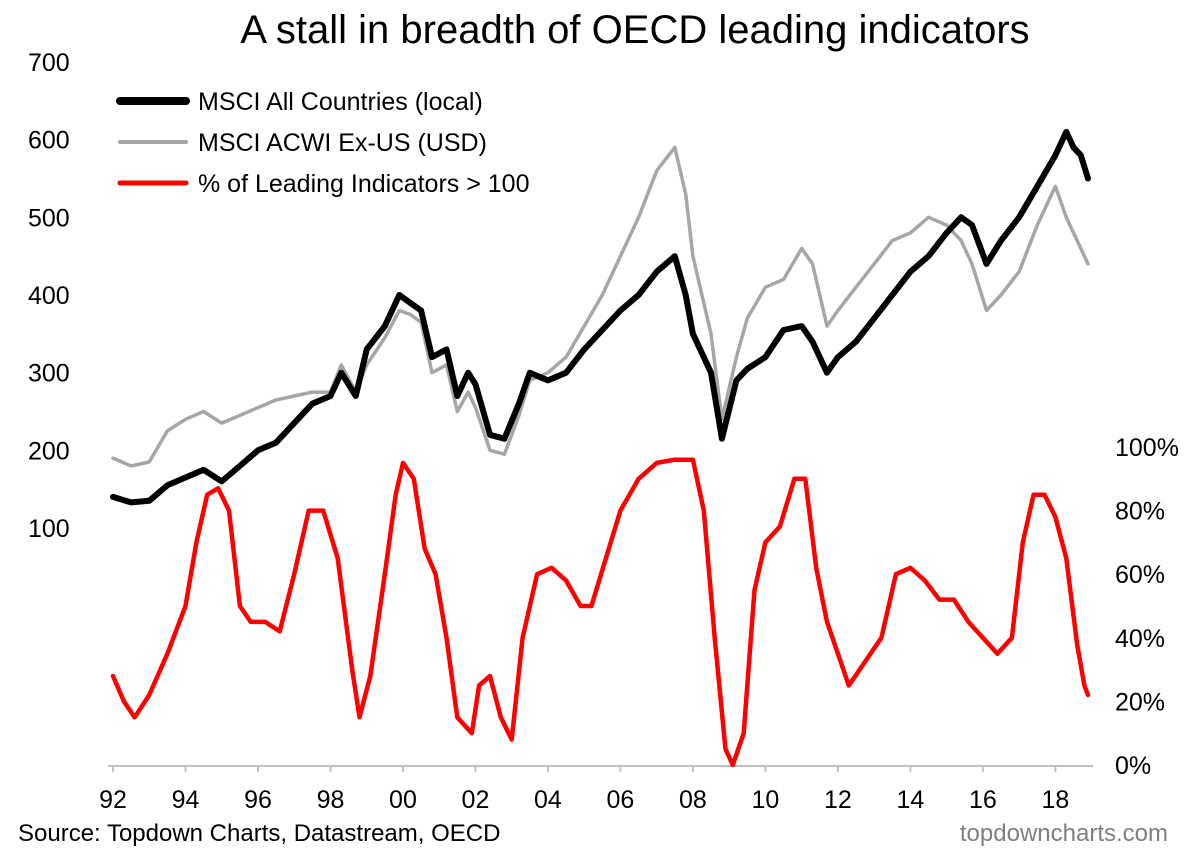  I want to click on y-right-tick-label: 40%, so click(1140, 639).